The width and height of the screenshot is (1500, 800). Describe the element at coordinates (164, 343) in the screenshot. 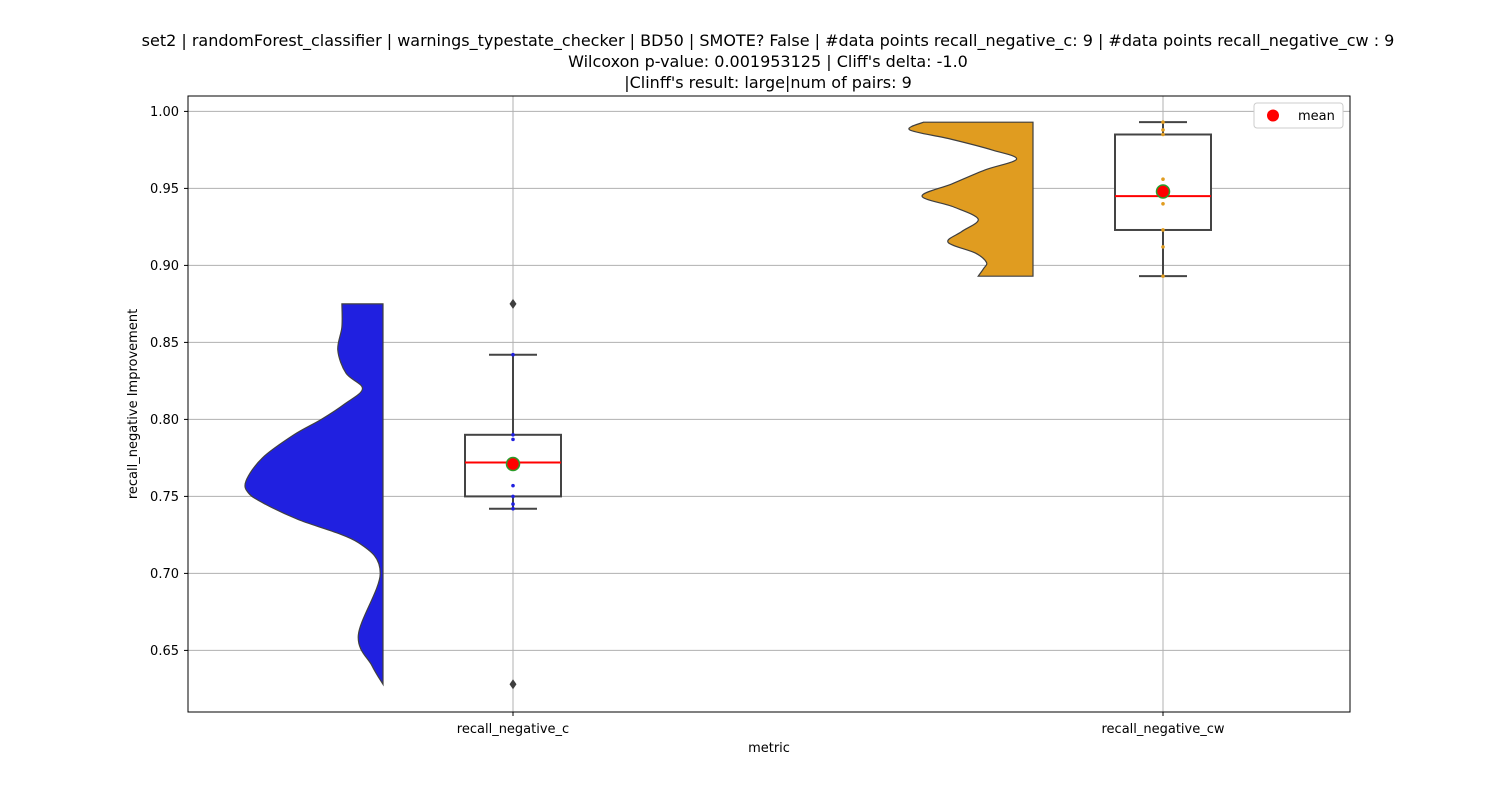

I see `y-tick-label: 0.85` at that location.